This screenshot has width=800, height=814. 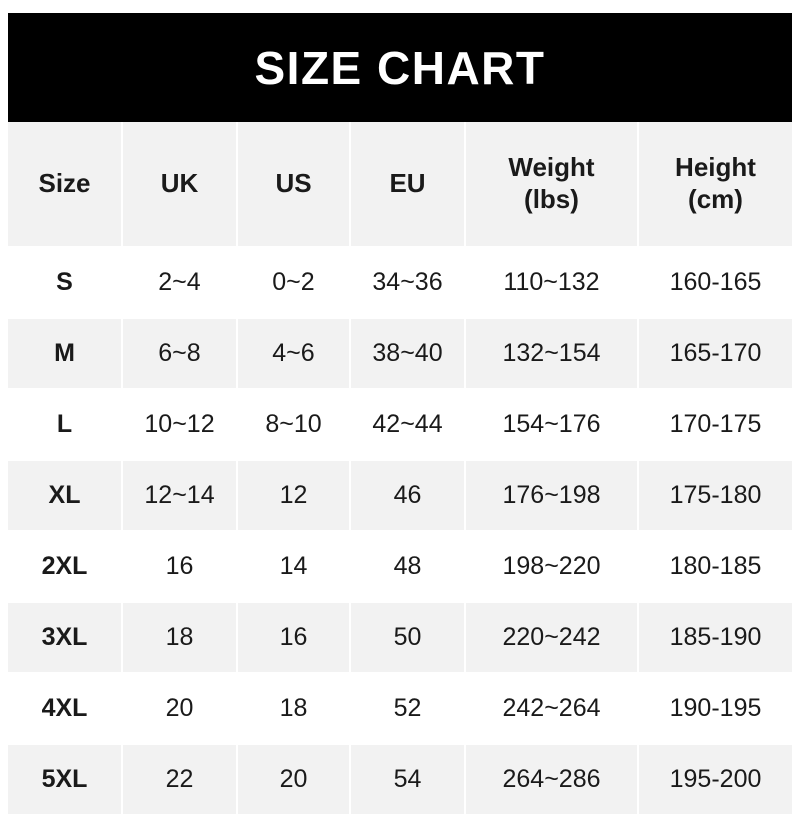 I want to click on title-banner: SIZE CHART, so click(x=400, y=67).